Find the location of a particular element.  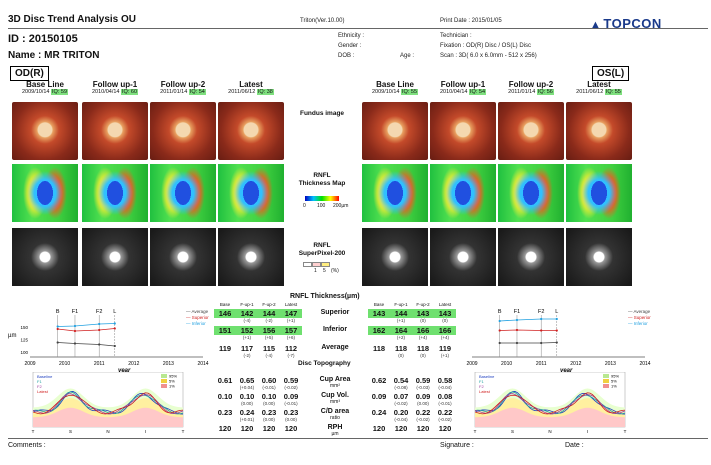

pct-legend-entry: 5% is located at coordinates (172, 381).